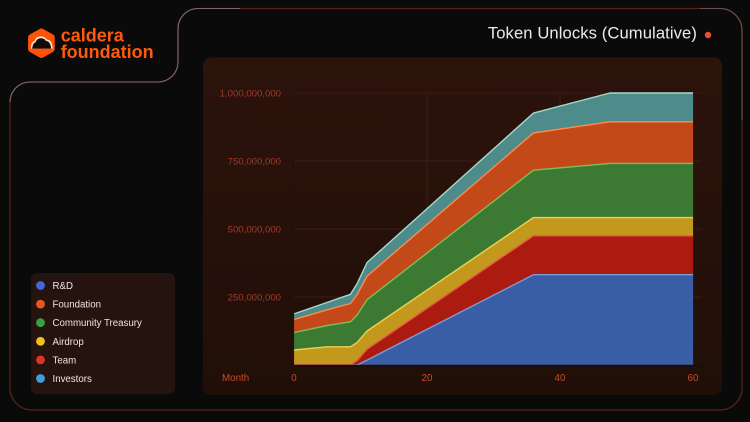  I want to click on svg-text: 0, so click(294, 378).